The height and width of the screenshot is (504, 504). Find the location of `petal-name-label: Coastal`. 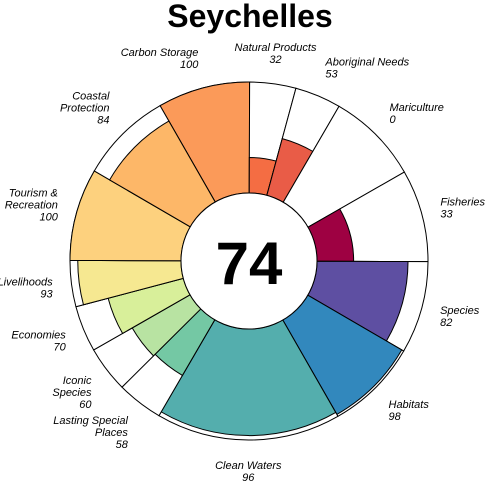

petal-name-label: Coastal is located at coordinates (91, 97).